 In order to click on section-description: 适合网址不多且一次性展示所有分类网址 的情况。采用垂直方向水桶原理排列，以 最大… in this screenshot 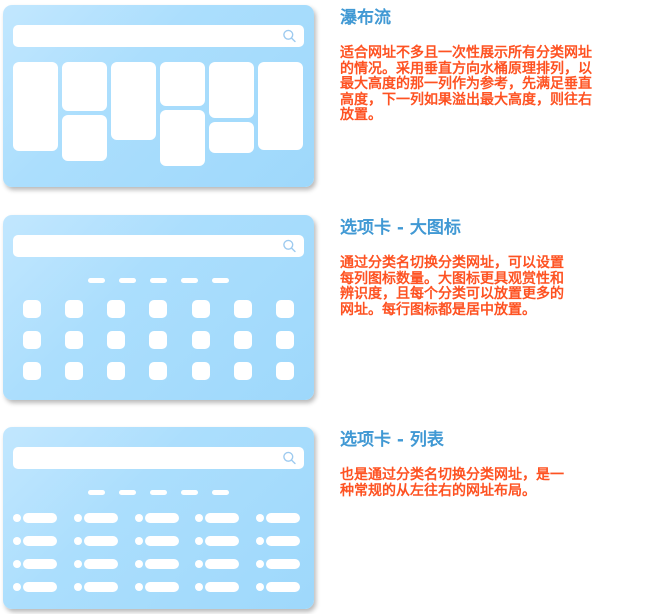, I will do `click(466, 84)`.